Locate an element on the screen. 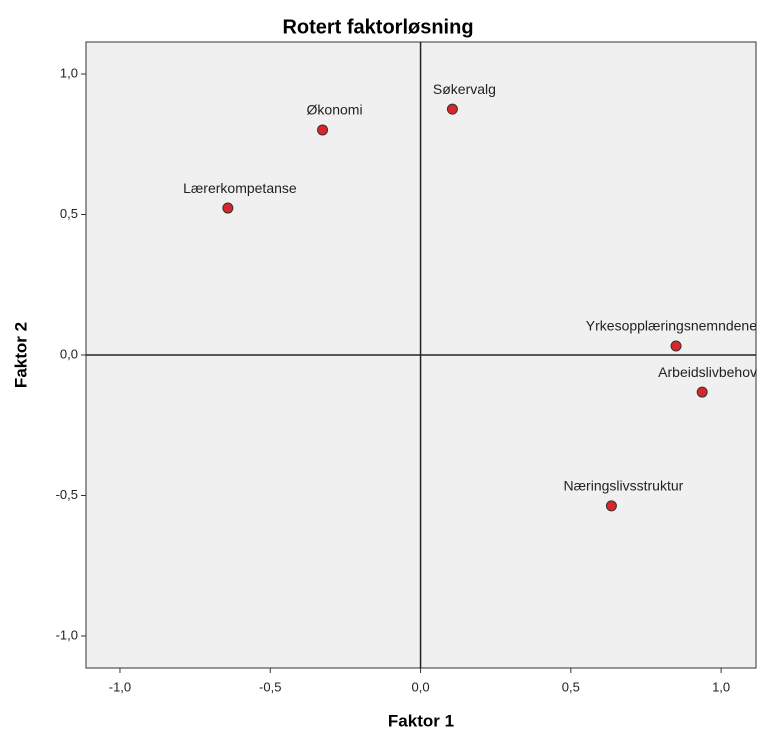  point-label: Økonomi is located at coordinates (335, 110).